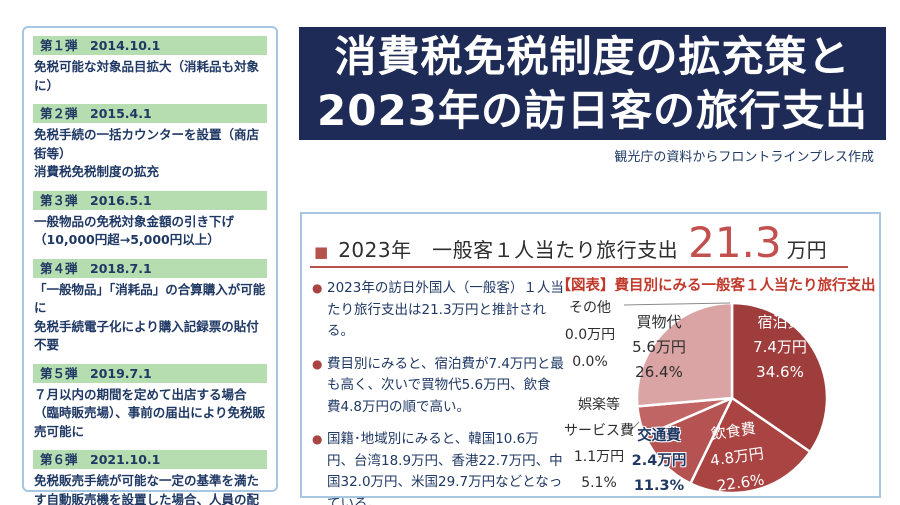 This screenshot has height=505, width=900. I want to click on pie-label-inshoku: 飲食費 4.8万円 22.6%, so click(737, 457).